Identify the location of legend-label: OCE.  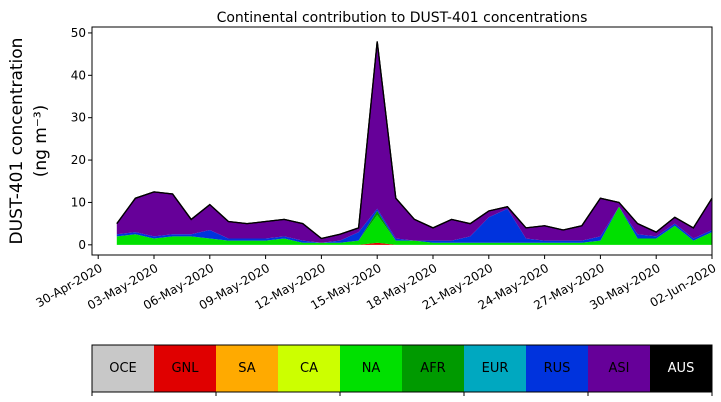
(123, 368).